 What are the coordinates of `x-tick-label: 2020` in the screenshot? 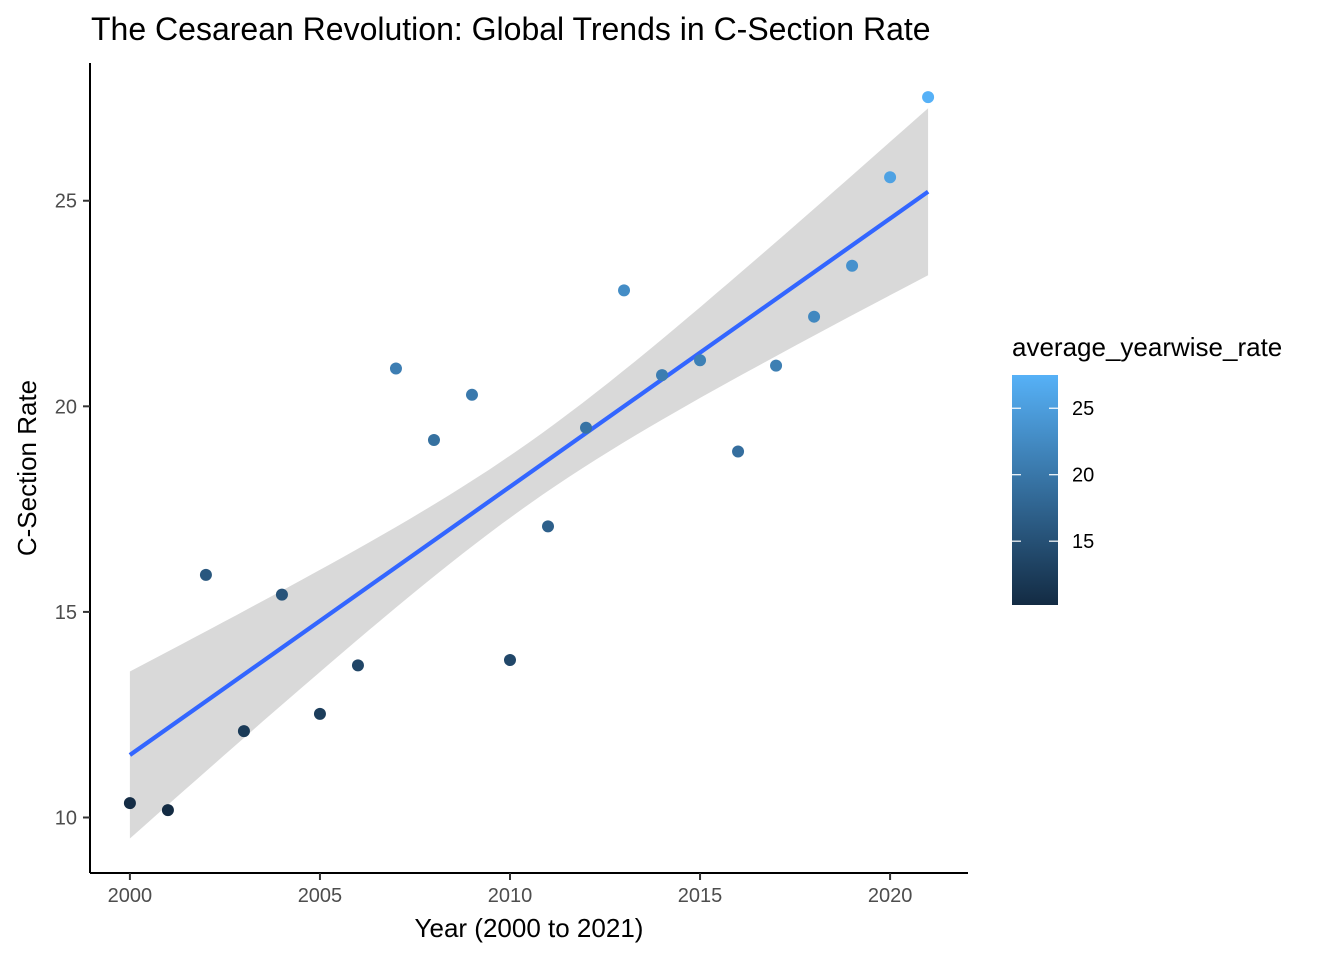 It's located at (890, 896).